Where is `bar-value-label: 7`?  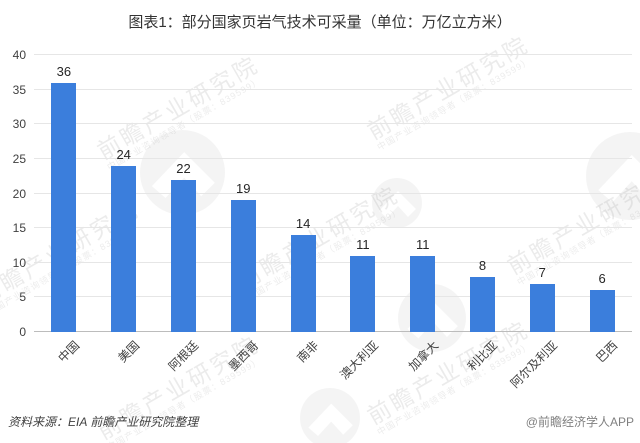
bar-value-label: 7 is located at coordinates (542, 272).